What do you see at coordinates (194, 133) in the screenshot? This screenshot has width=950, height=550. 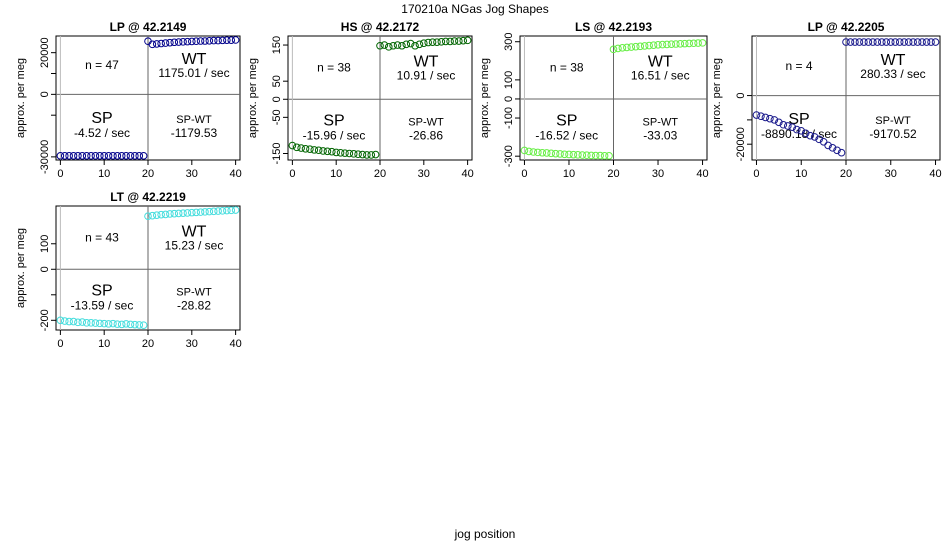 I see `spwt-value: -1179.53` at bounding box center [194, 133].